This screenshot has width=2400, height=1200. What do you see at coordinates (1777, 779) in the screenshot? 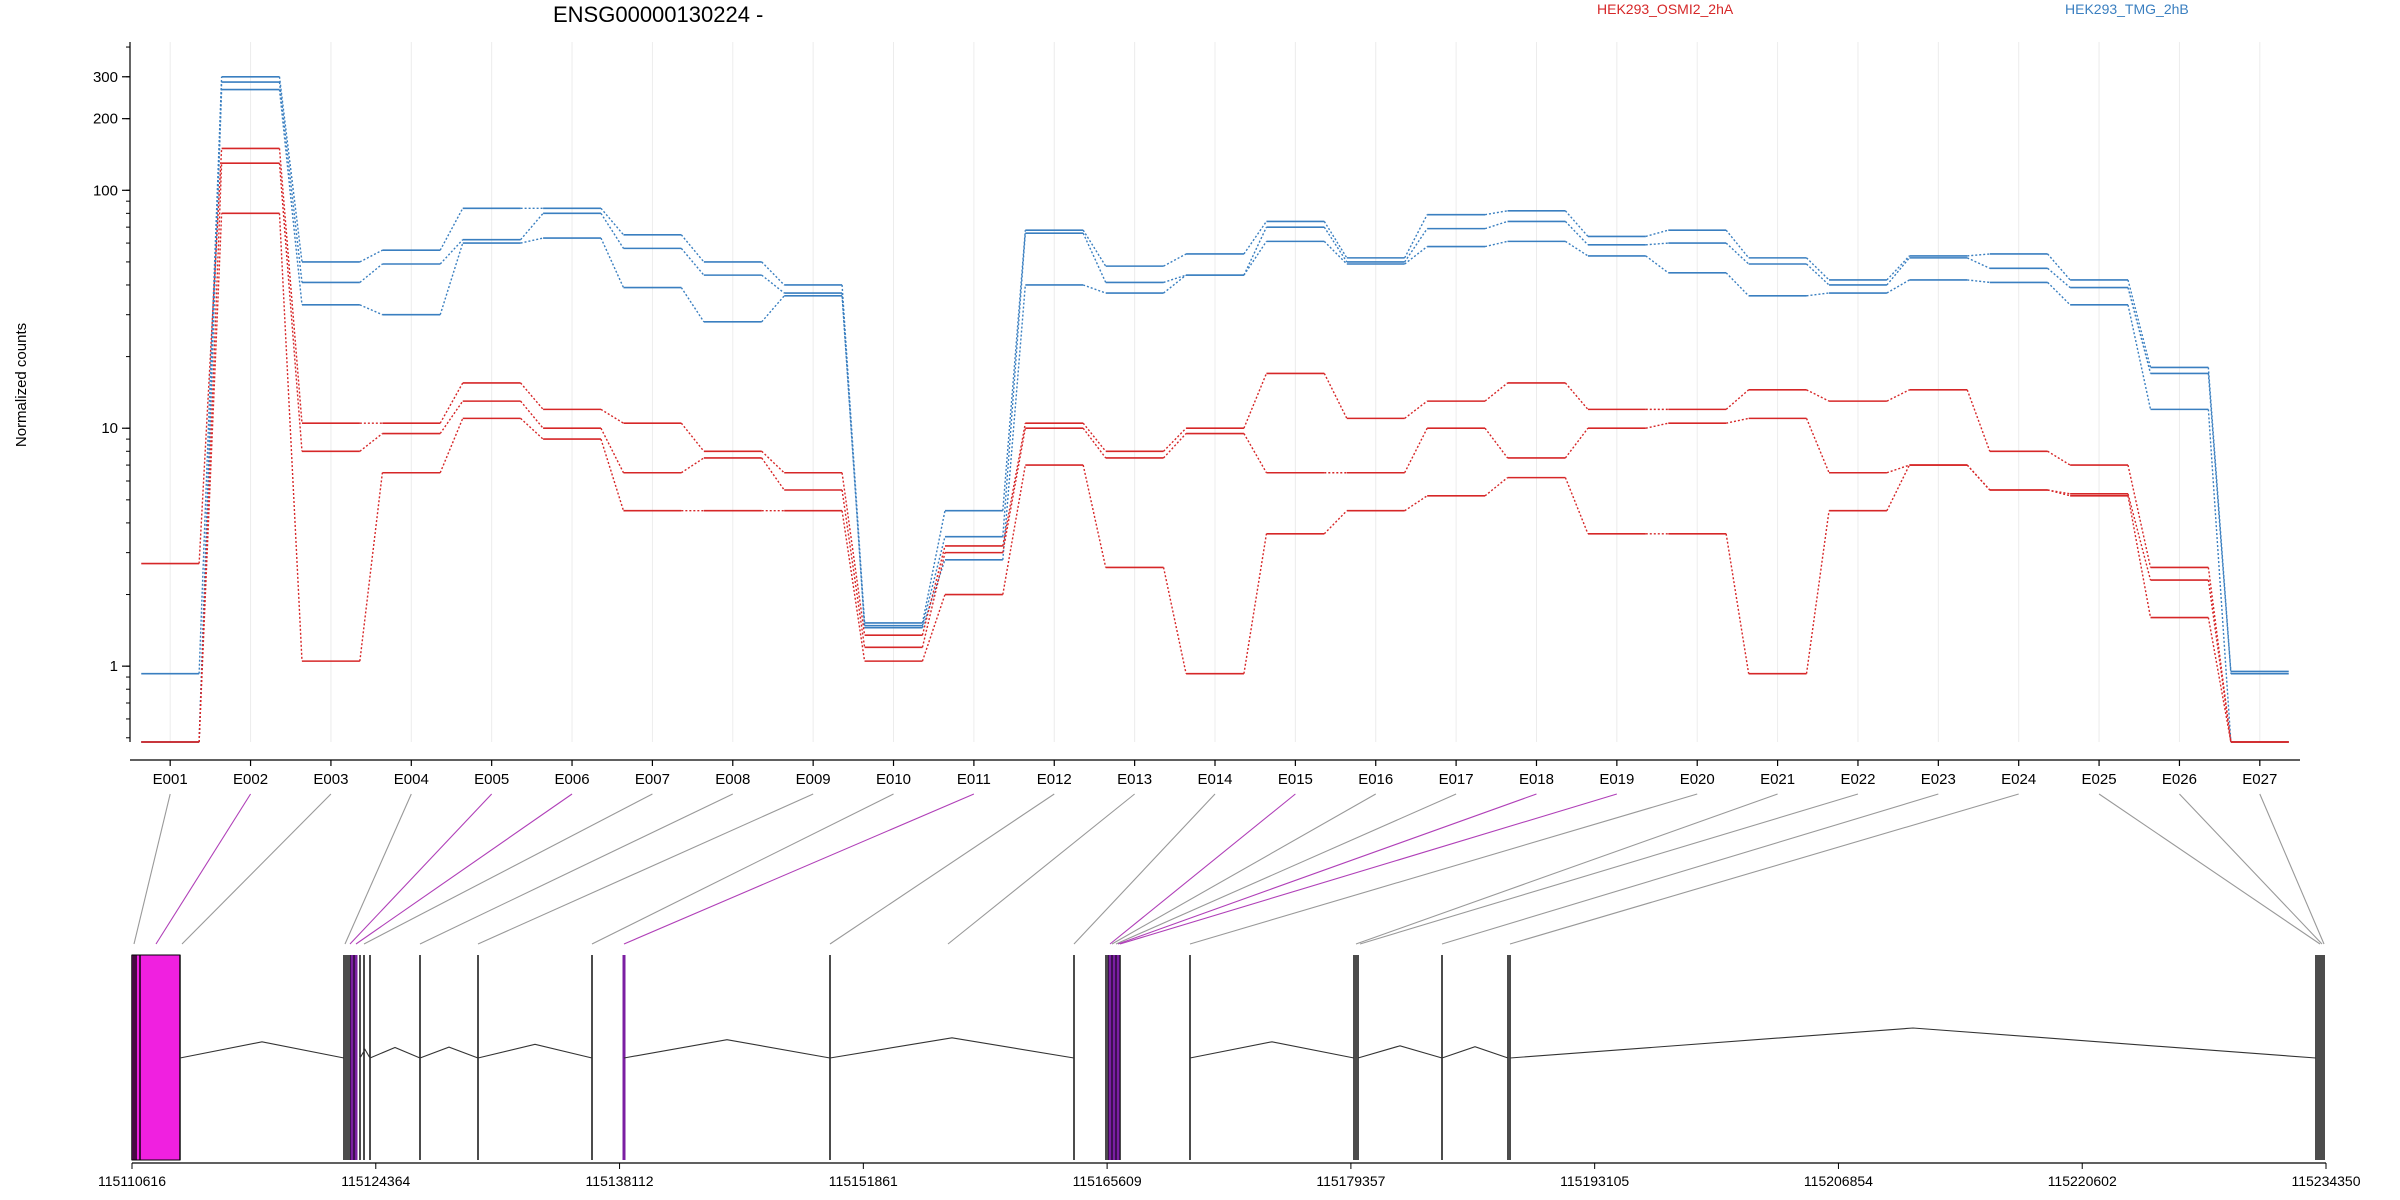
I see `x-tick-label-e021: E021` at bounding box center [1777, 779].